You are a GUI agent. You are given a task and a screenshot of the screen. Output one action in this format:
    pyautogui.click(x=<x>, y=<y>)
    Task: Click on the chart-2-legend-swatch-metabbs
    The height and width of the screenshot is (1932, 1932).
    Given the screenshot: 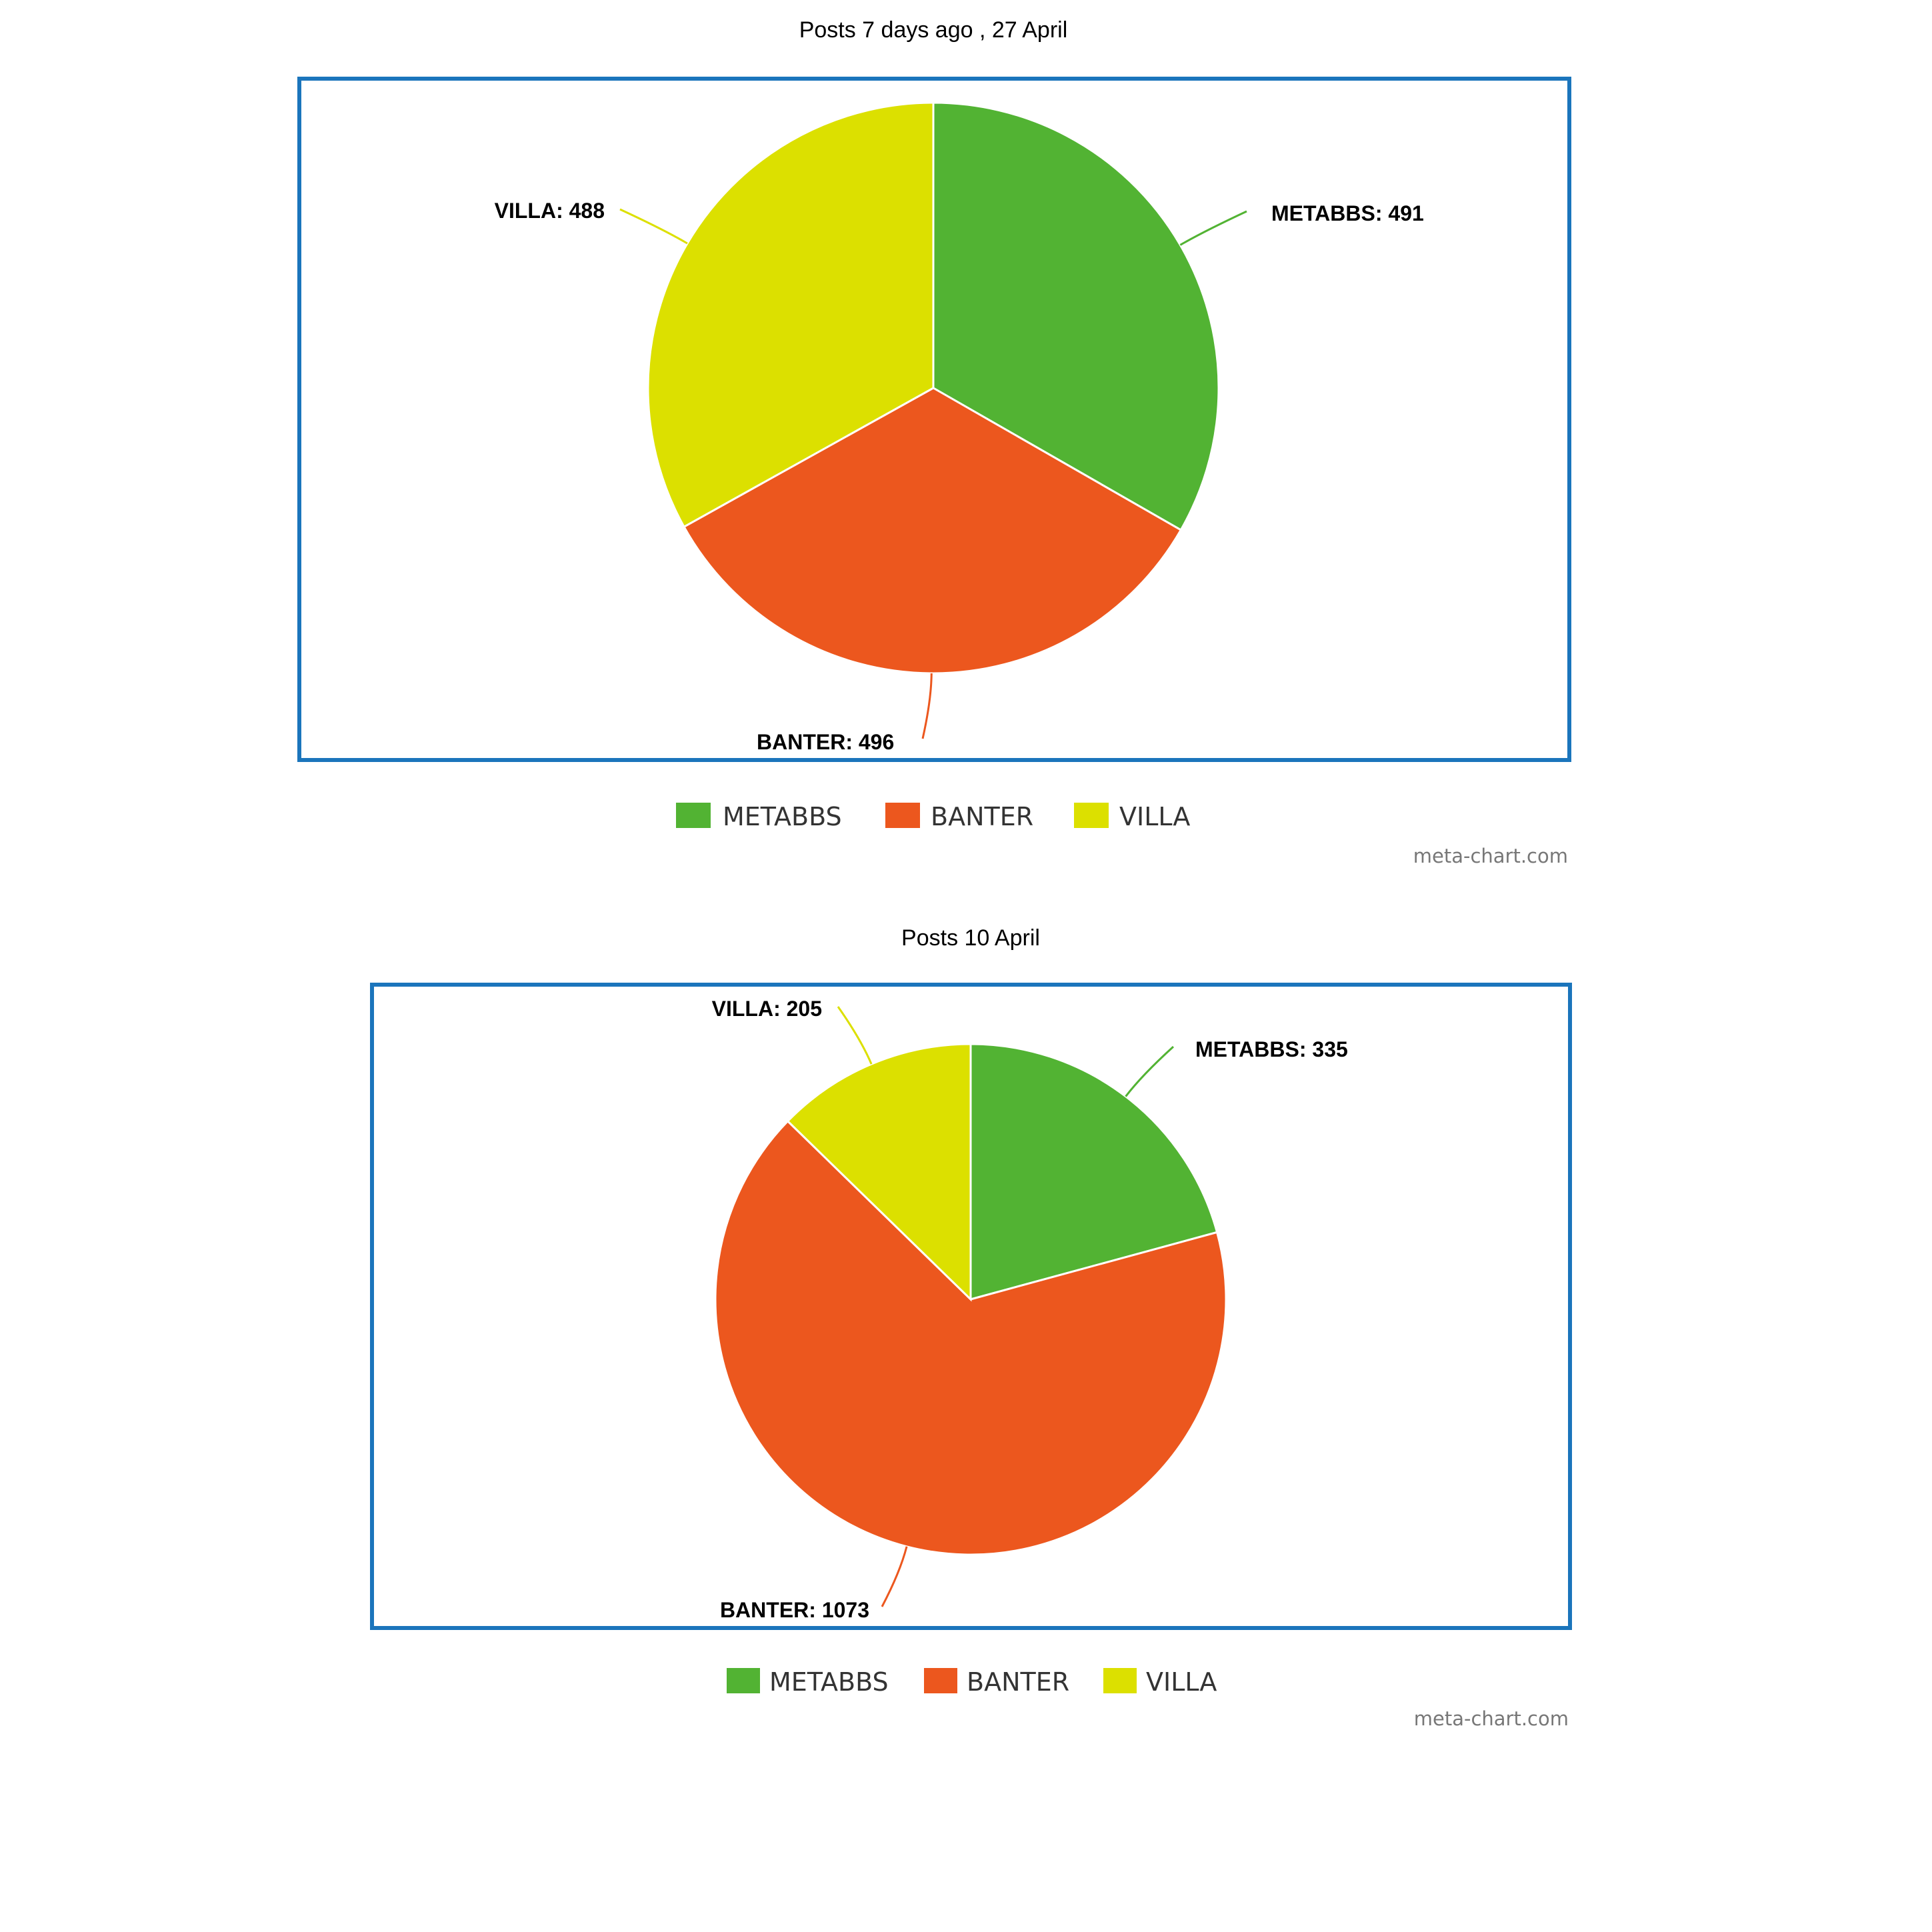 What is the action you would take?
    pyautogui.click(x=743, y=1680)
    